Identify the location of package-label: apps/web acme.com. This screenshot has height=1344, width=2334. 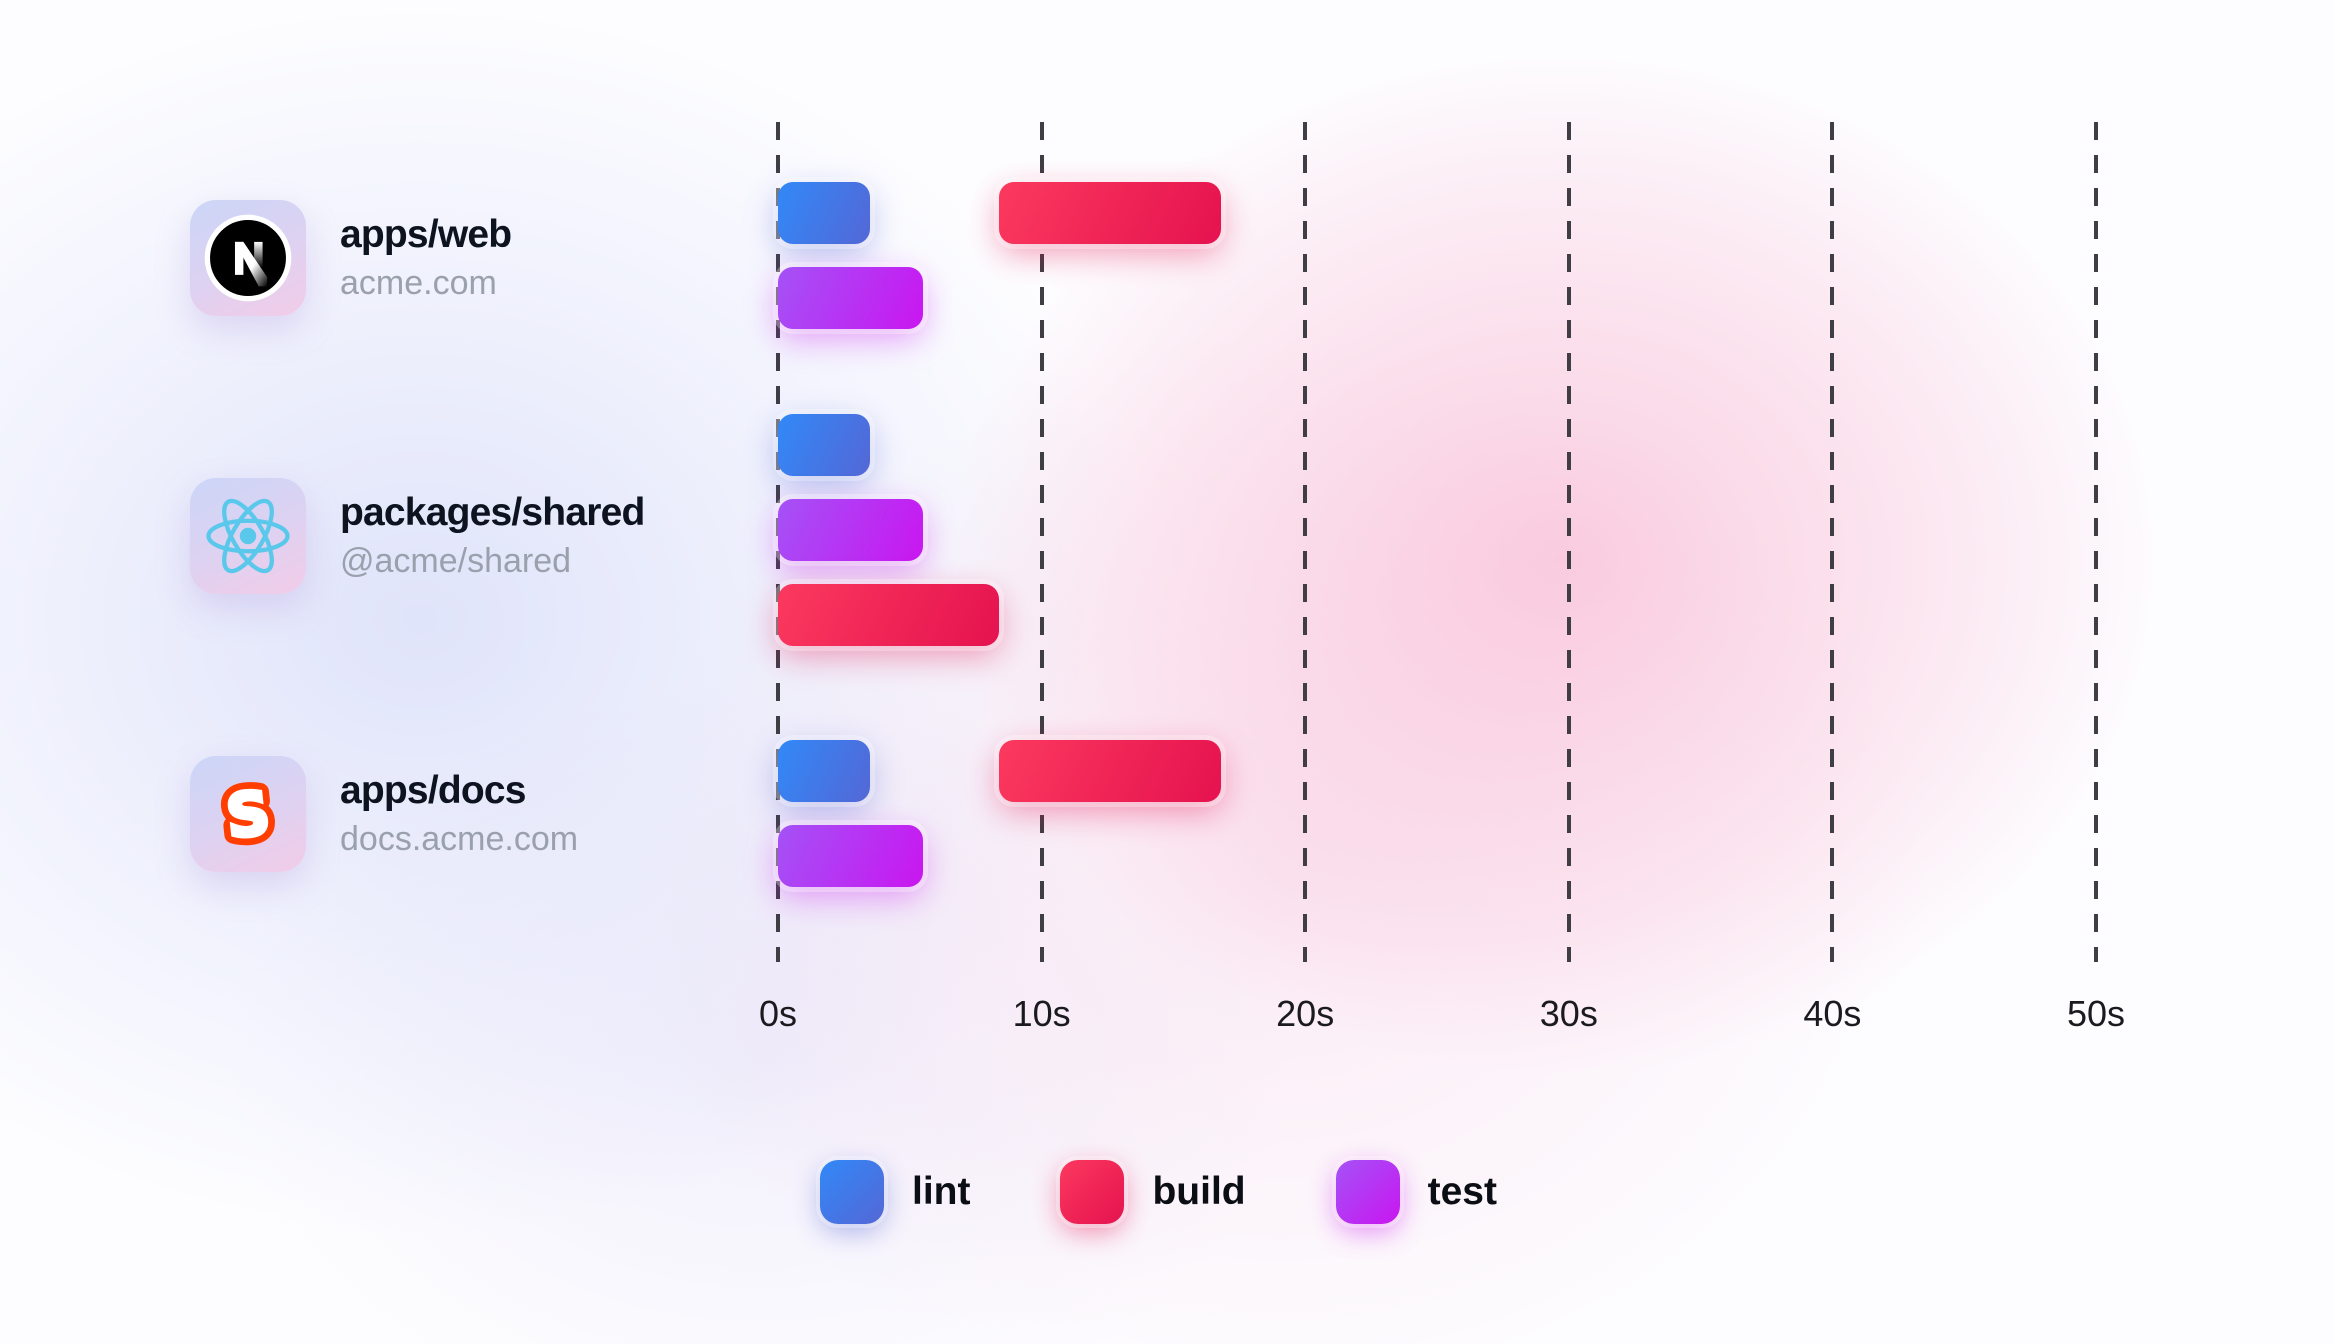
(426, 258).